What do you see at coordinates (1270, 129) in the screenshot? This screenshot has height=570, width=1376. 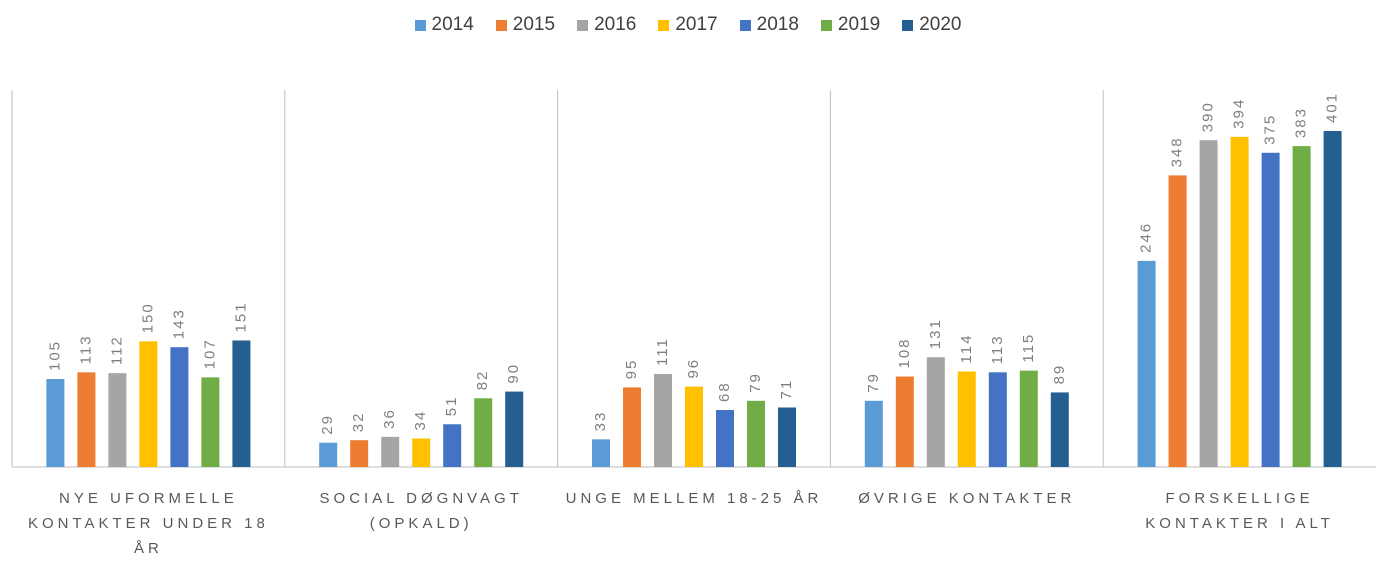 I see `data-label: 375` at bounding box center [1270, 129].